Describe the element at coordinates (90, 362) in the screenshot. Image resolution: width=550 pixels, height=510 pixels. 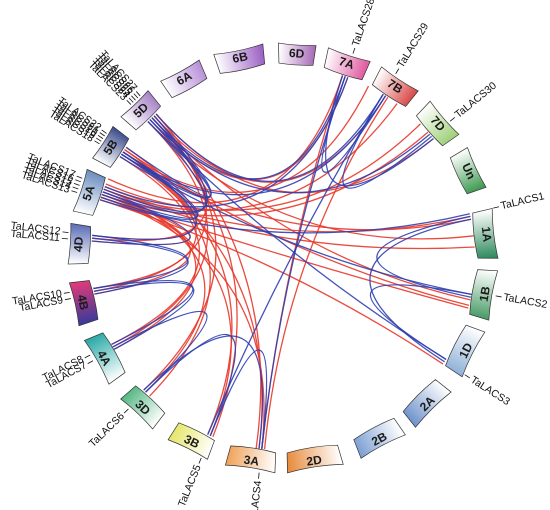
I see `gene-tick-talacs7` at that location.